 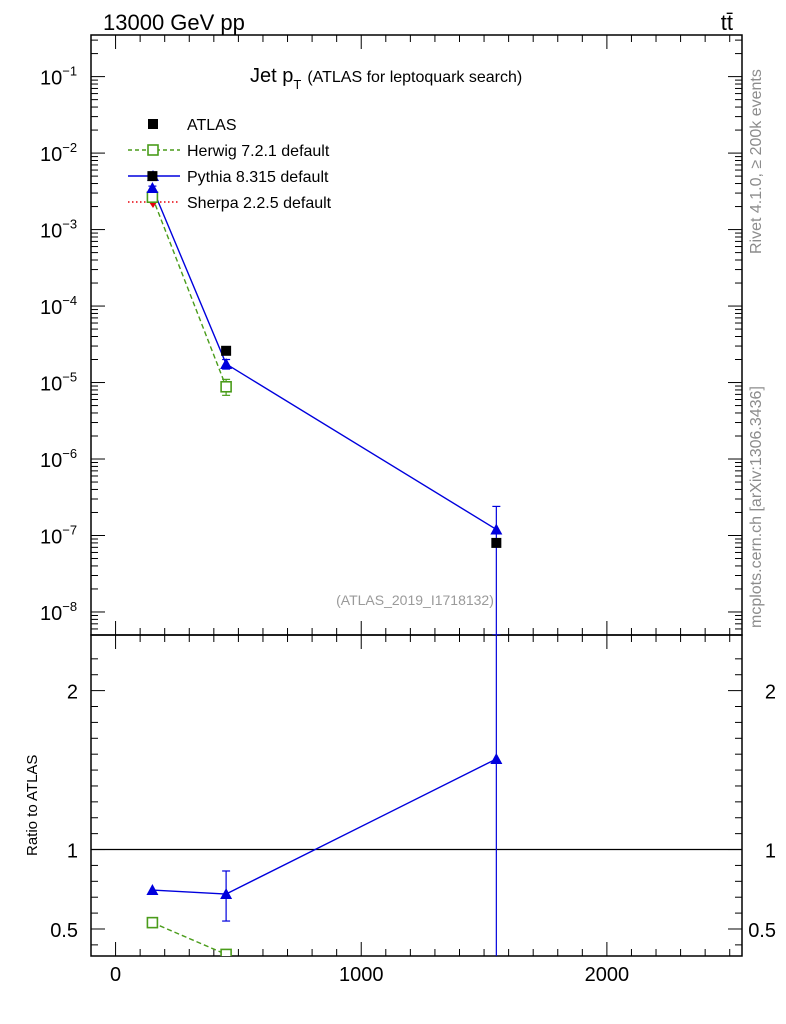 What do you see at coordinates (770, 852) in the screenshot?
I see `ratio-tick-label-right: 1` at bounding box center [770, 852].